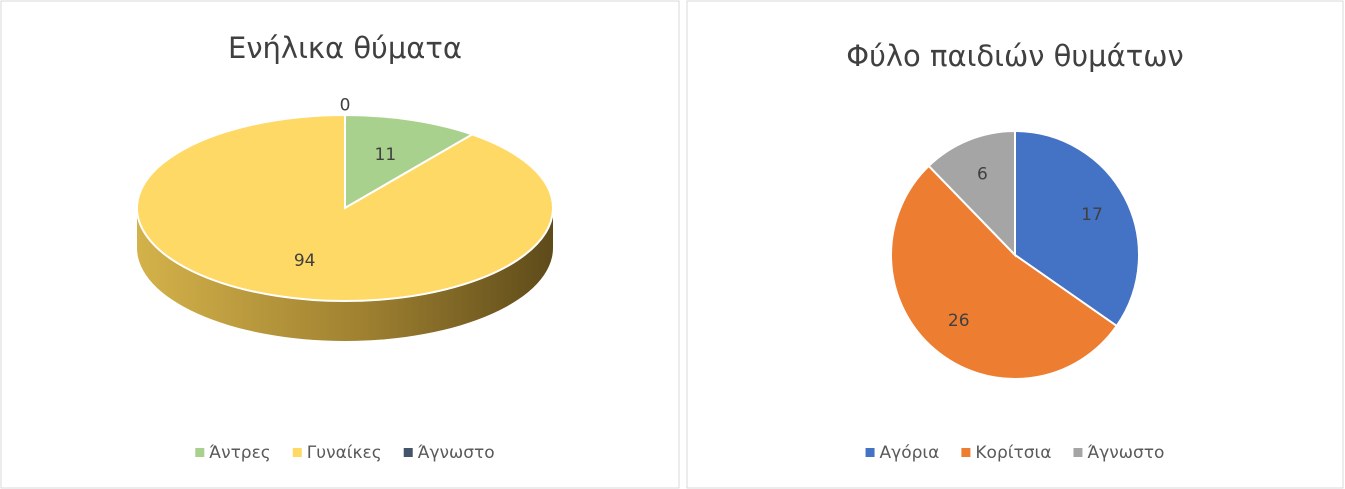 The width and height of the screenshot is (1345, 489). I want to click on data-label: 26, so click(959, 321).